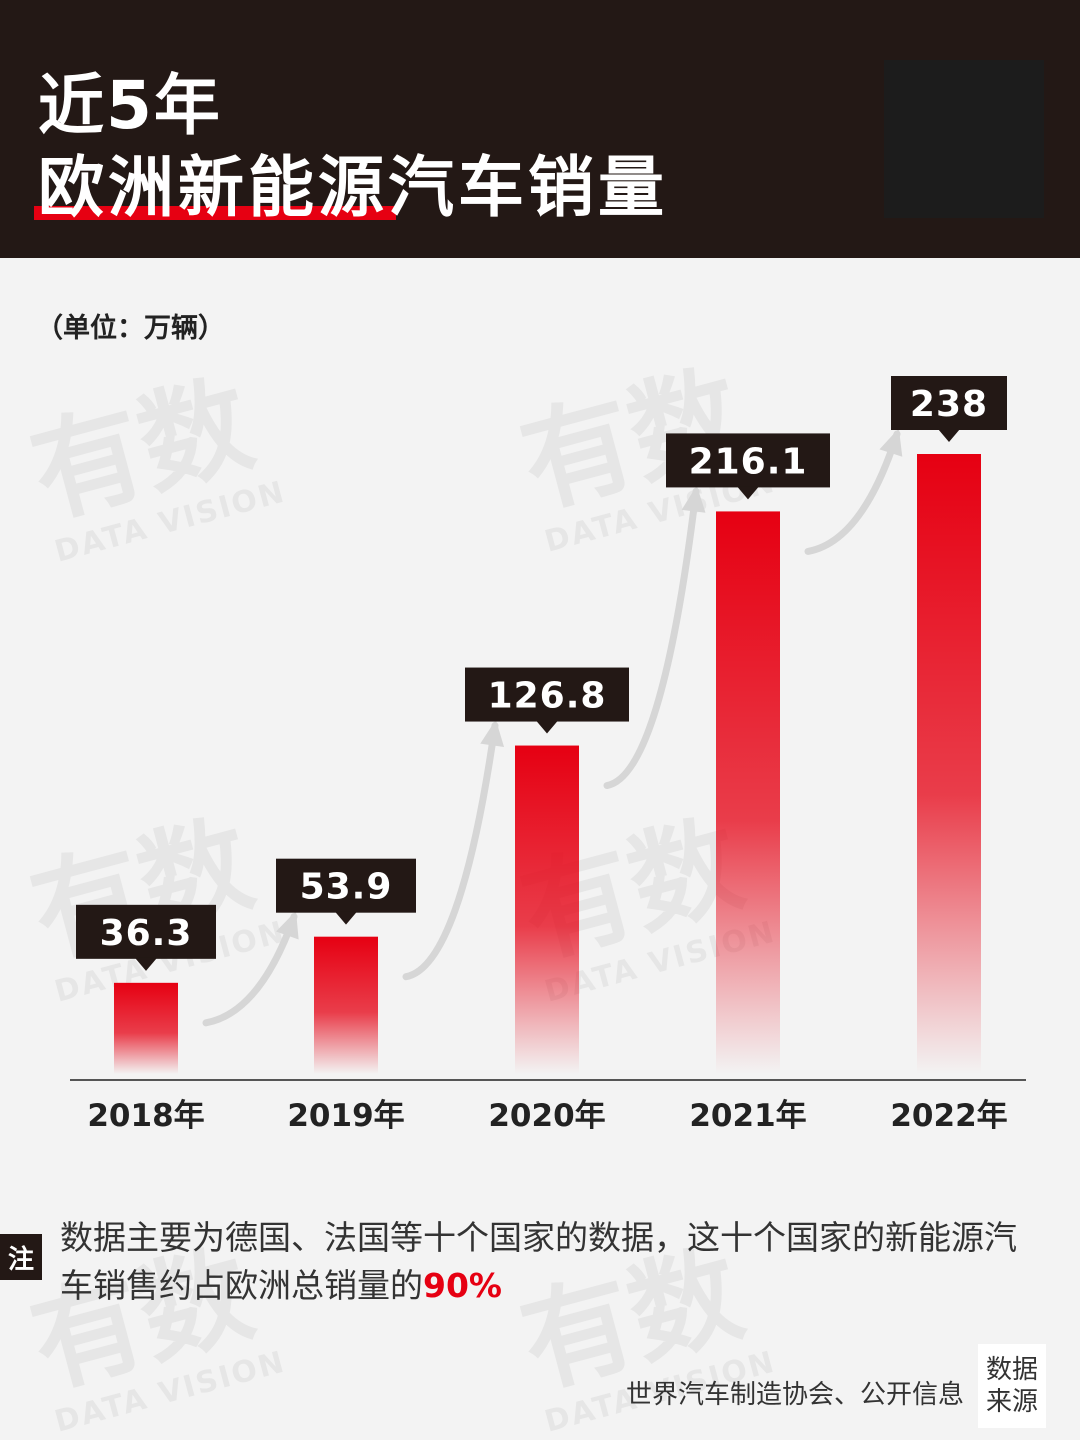 The width and height of the screenshot is (1080, 1440). Describe the element at coordinates (1011, 1370) in the screenshot. I see `source-tag-line-1: 数据` at that location.